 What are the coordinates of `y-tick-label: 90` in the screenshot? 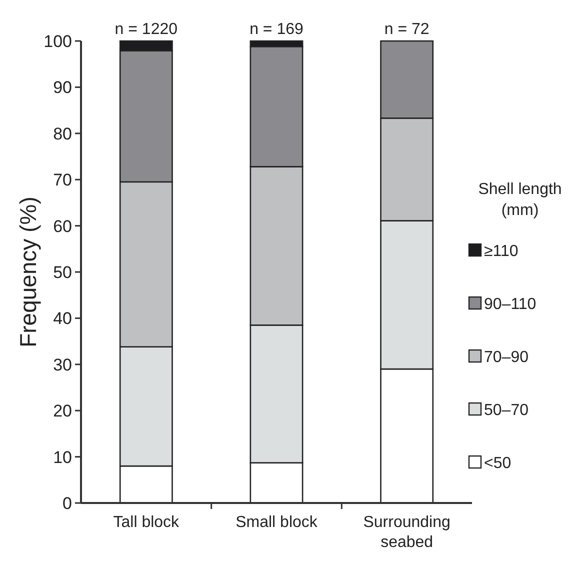 It's located at (62, 88).